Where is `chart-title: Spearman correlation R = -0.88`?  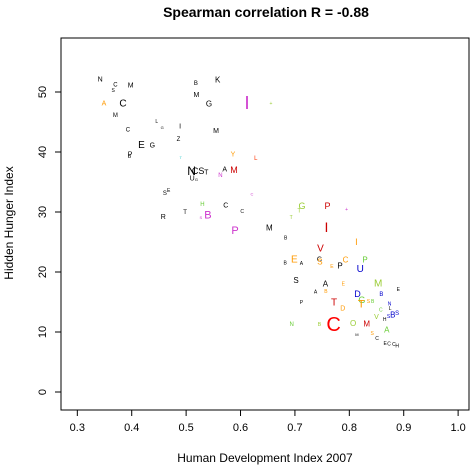
chart-title: Spearman correlation R = -0.88 is located at coordinates (266, 12).